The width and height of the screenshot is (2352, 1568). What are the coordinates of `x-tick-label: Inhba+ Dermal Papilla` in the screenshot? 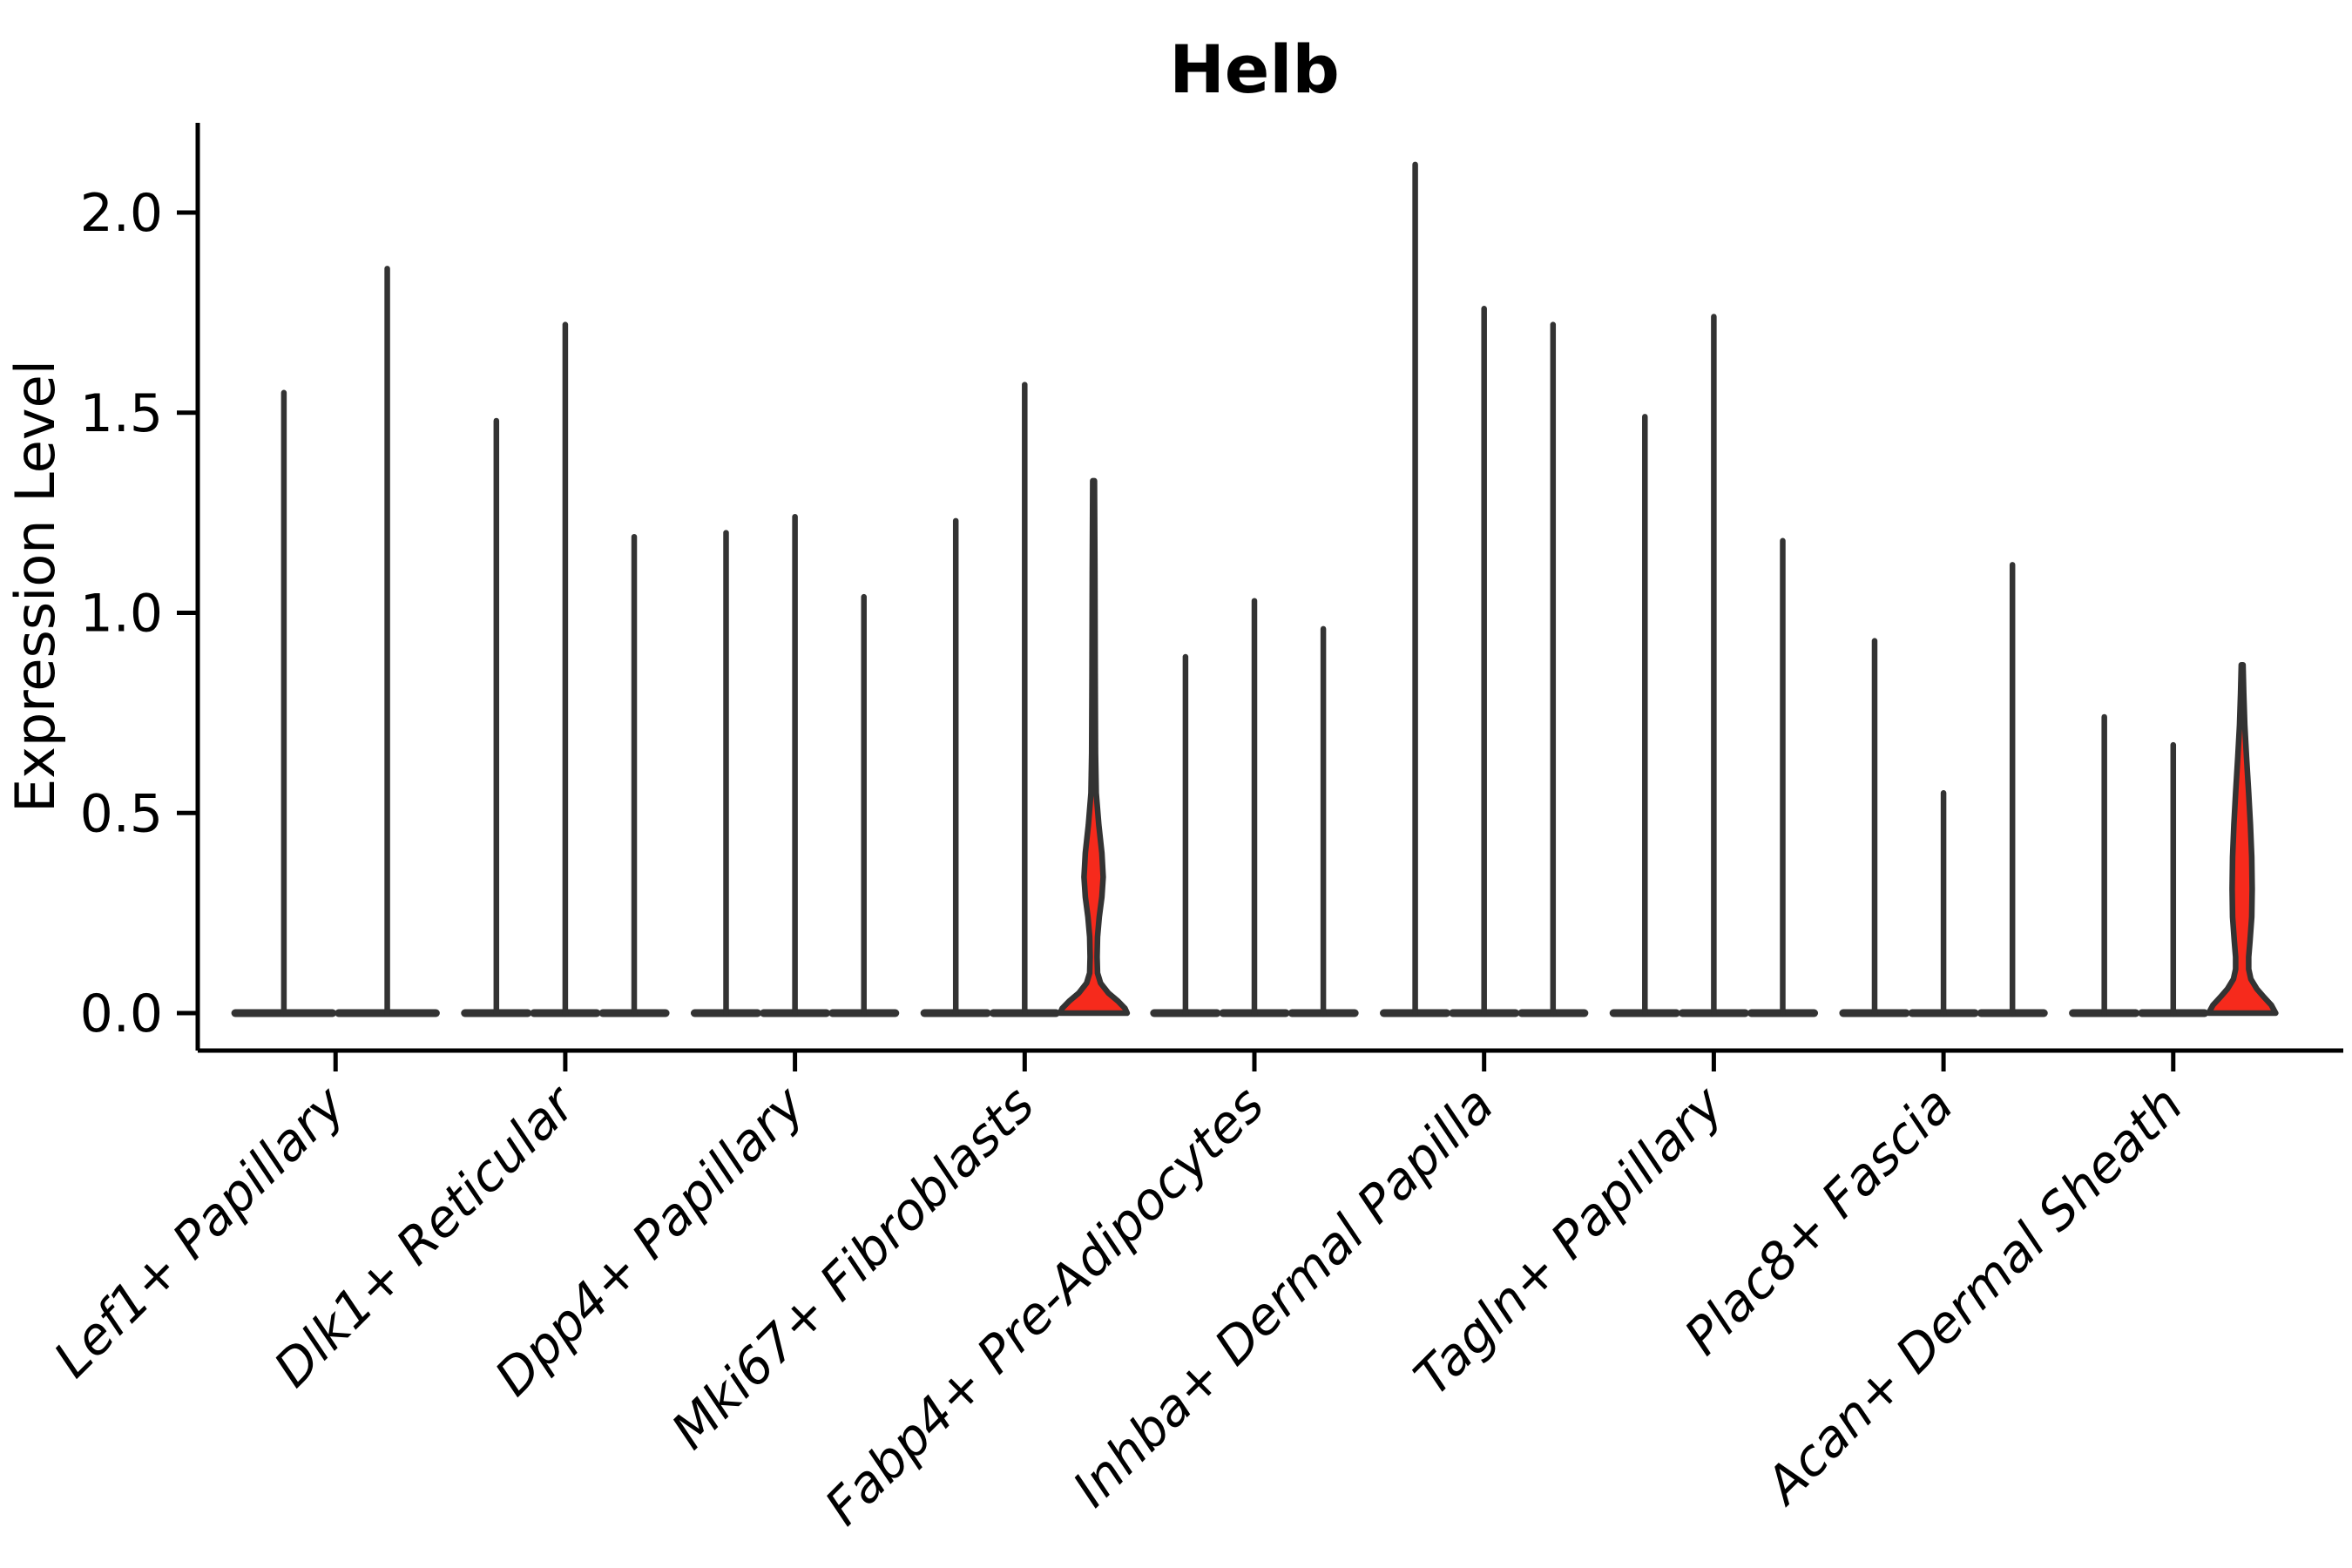 It's located at (1282, 1296).